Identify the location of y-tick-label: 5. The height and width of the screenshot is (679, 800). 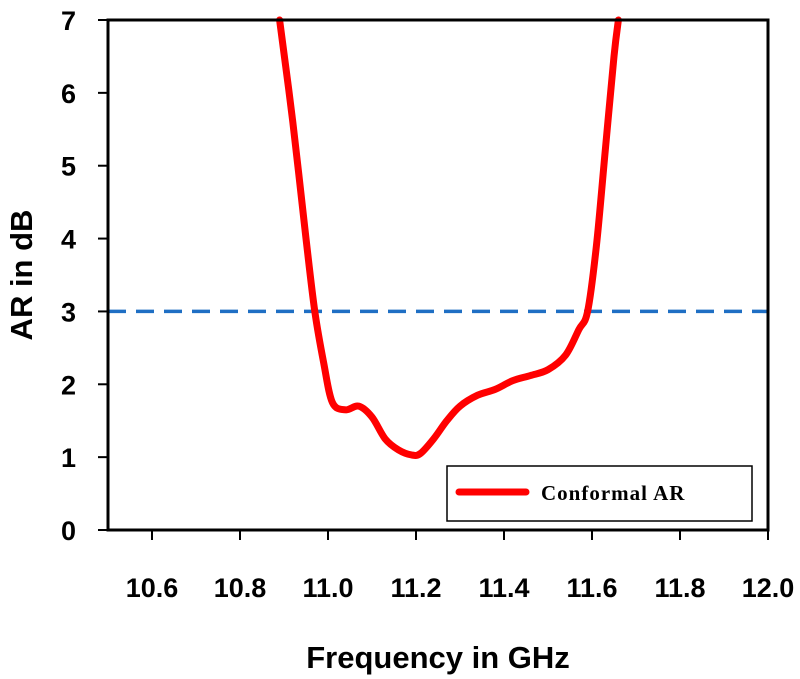
(68, 167).